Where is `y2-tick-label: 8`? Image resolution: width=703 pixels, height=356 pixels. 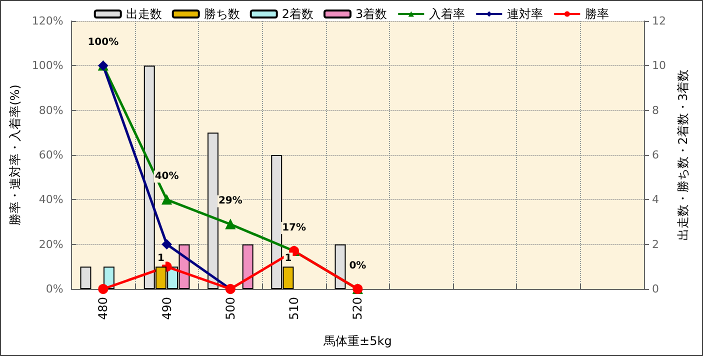
y2-tick-label: 8 is located at coordinates (655, 110).